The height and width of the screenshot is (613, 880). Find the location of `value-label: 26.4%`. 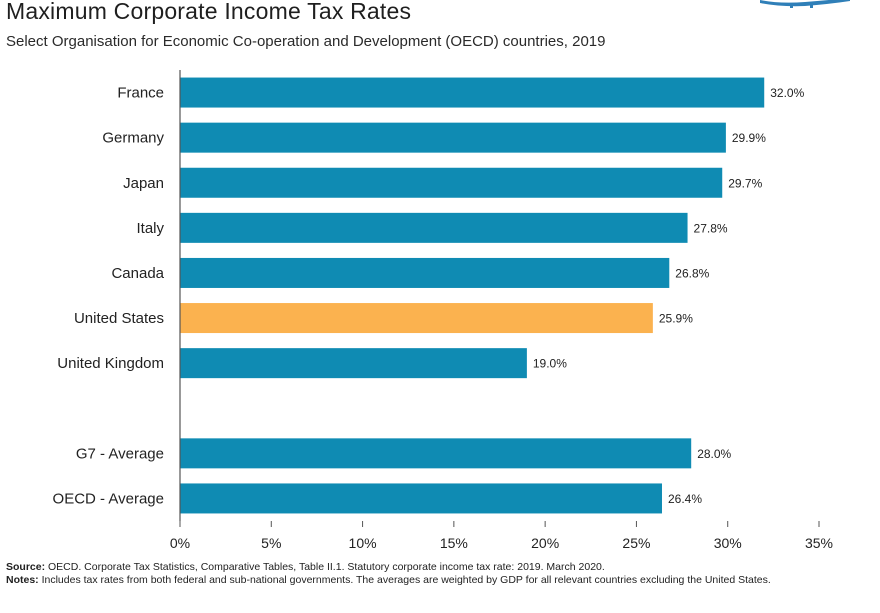

value-label: 26.4% is located at coordinates (685, 499).